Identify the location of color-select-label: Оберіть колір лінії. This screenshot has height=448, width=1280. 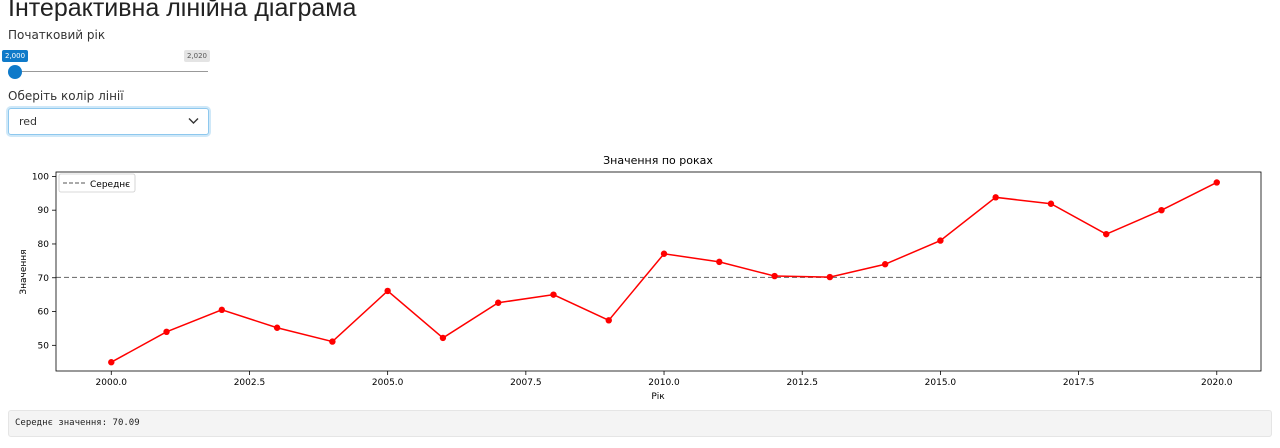
(66, 96).